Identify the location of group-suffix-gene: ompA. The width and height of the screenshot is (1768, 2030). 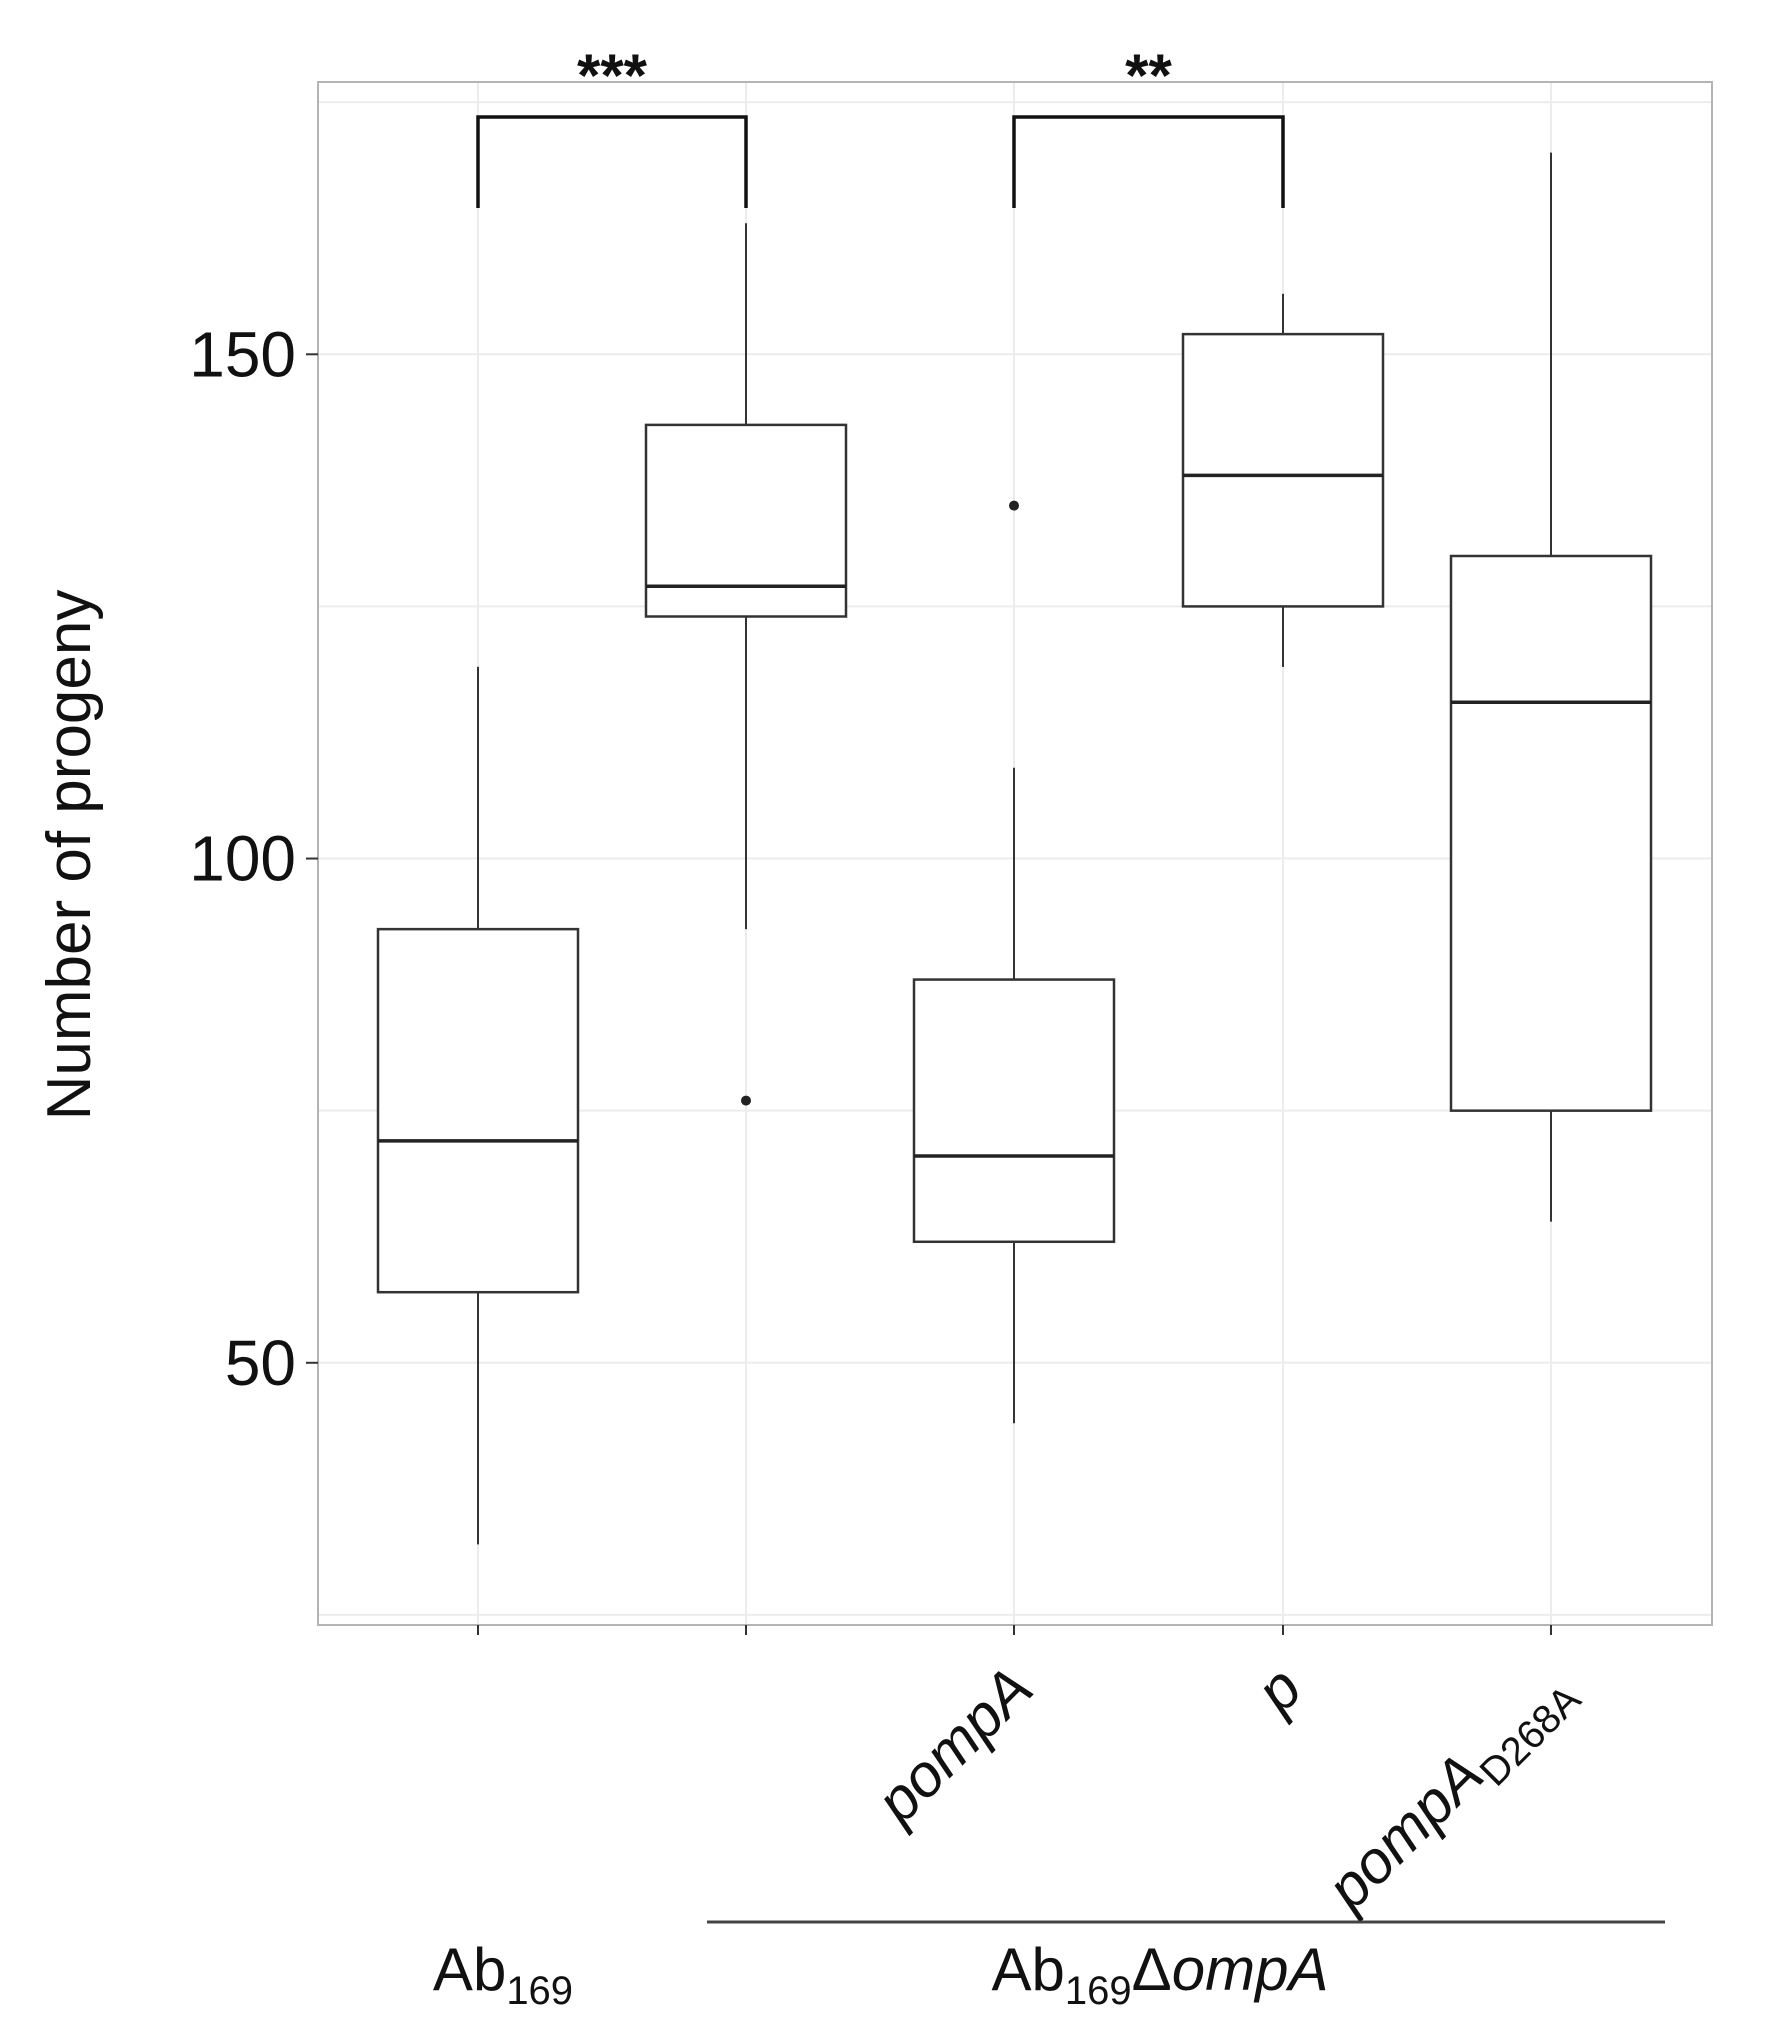
(1250, 1969).